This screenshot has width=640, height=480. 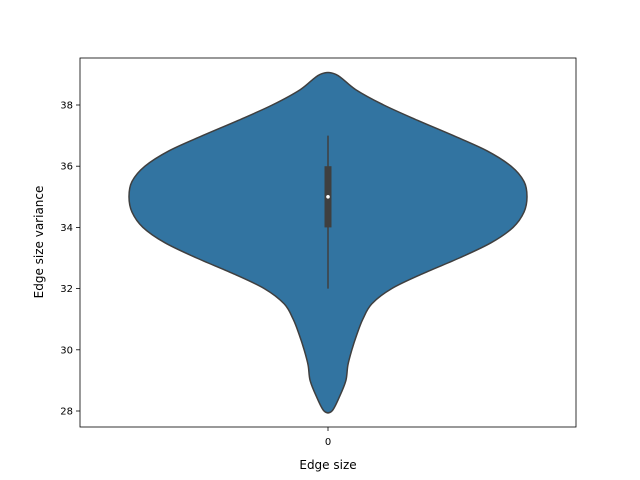 What do you see at coordinates (66, 350) in the screenshot?
I see `y-tick-label: 30` at bounding box center [66, 350].